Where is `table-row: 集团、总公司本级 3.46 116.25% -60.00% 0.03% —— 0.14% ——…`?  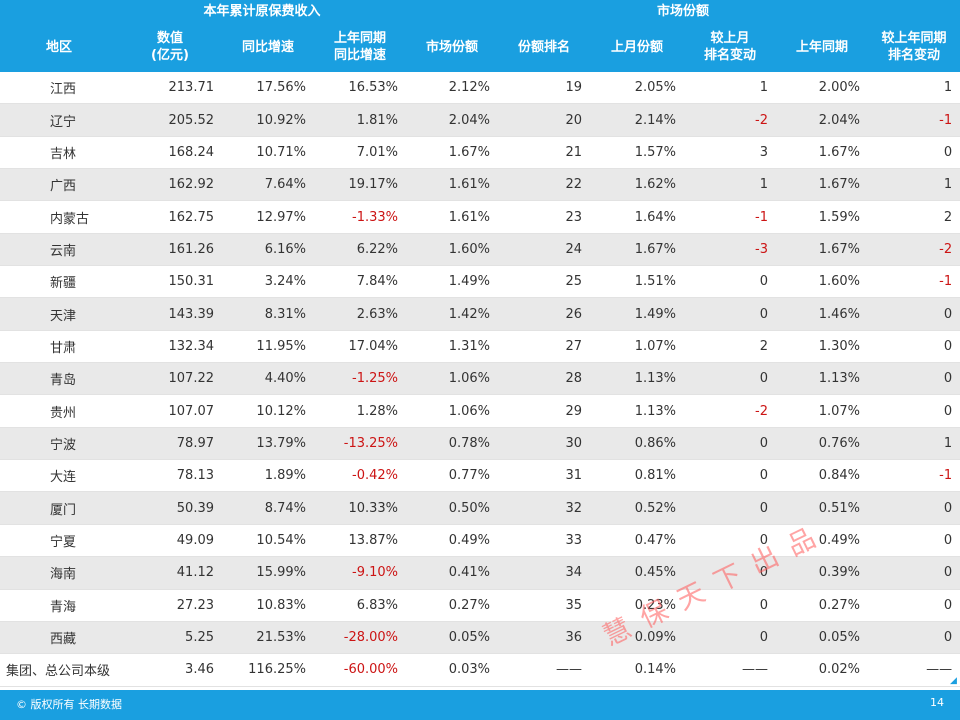
table-row: 集团、总公司本级 3.46 116.25% -60.00% 0.03% —— 0.14% ——… is located at coordinates (480, 670).